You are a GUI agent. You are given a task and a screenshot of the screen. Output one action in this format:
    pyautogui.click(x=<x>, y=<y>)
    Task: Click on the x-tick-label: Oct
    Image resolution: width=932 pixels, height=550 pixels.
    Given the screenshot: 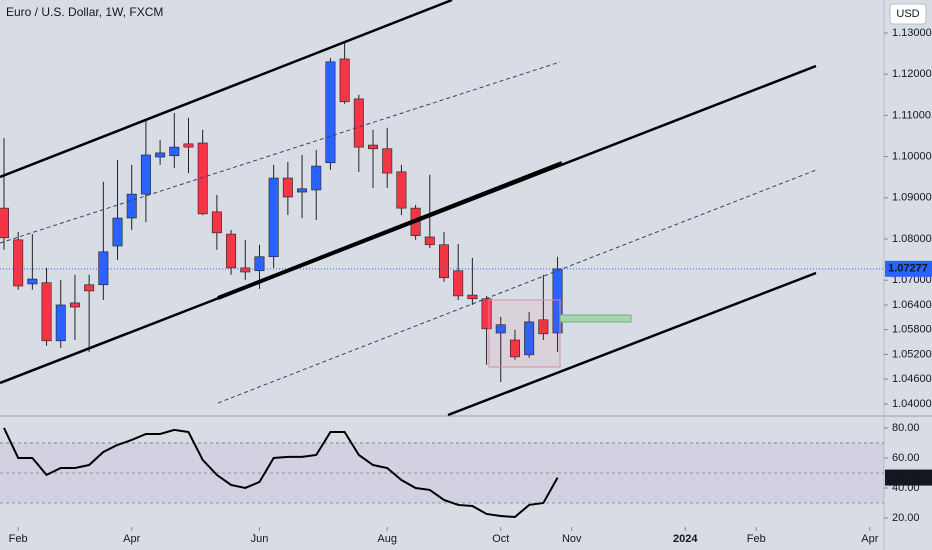 What is the action you would take?
    pyautogui.click(x=500, y=539)
    